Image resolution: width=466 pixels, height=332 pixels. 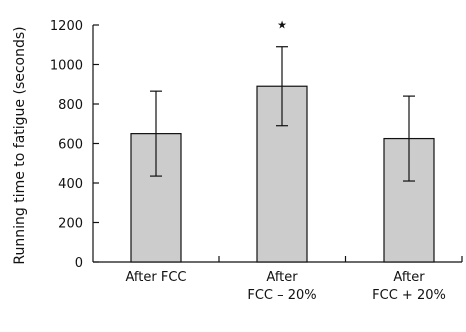 I want to click on y-tick-label: 0, so click(x=79, y=263).